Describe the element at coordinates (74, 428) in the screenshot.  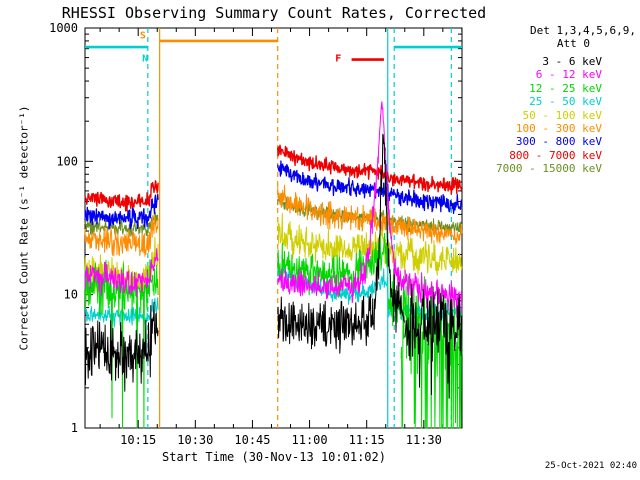
I see `y-tick-label: 1` at that location.